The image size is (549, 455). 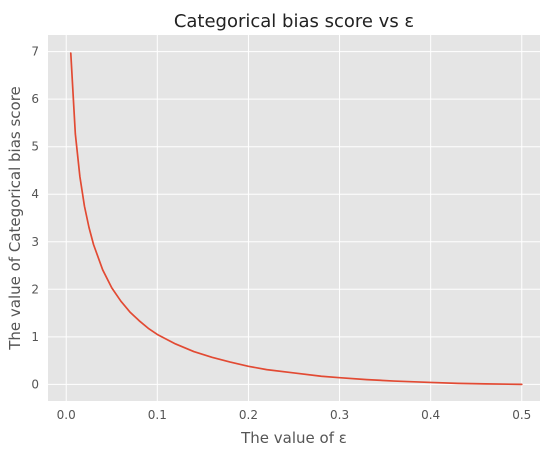 I want to click on y-axis-label: The value of Categorical bias score, so click(x=15, y=218).